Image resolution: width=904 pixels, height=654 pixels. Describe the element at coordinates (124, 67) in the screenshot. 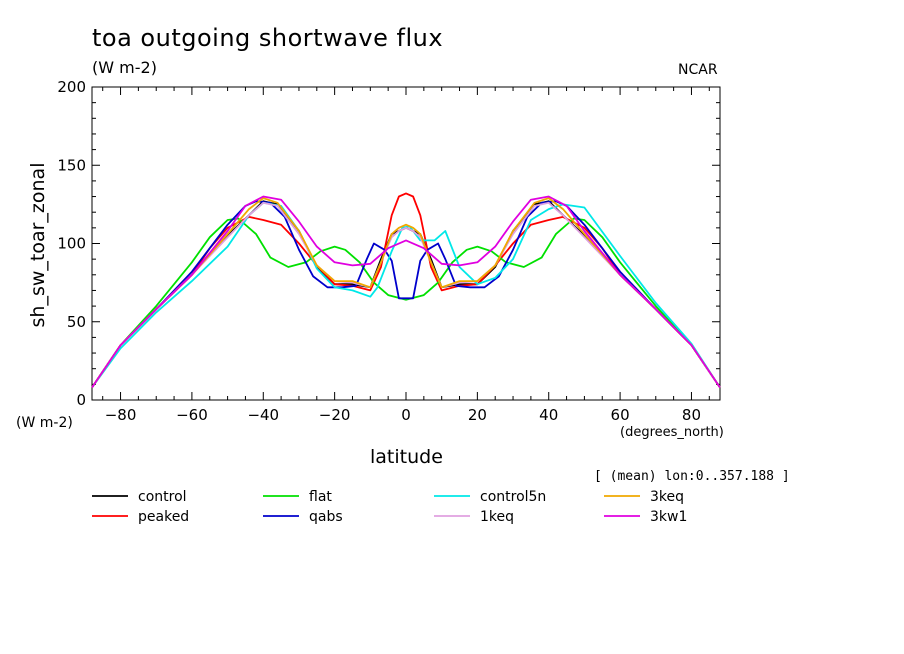

I see `chart-subtitle: (W m-2)` at that location.